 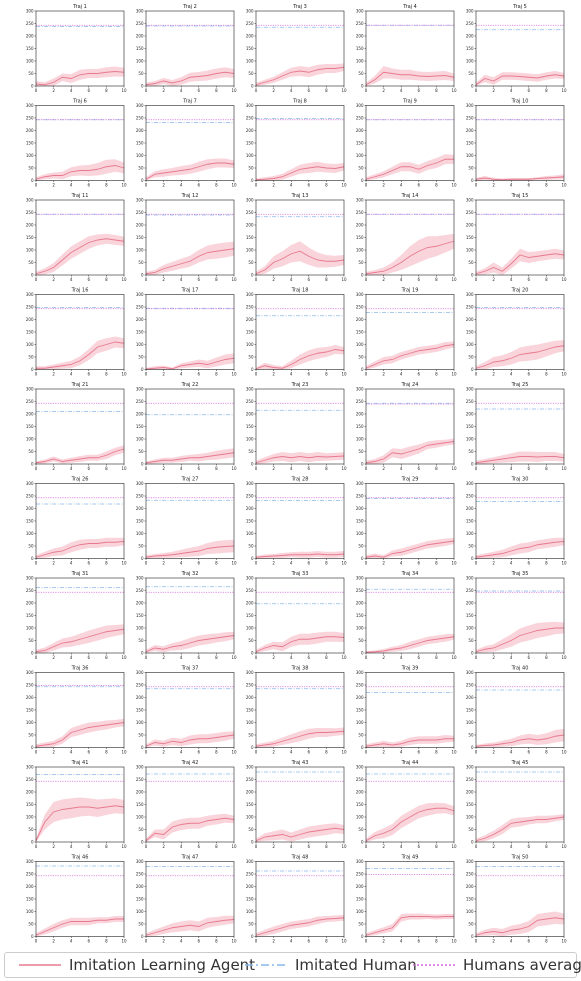 What do you see at coordinates (520, 385) in the screenshot?
I see `panel-title: Traj 25` at bounding box center [520, 385].